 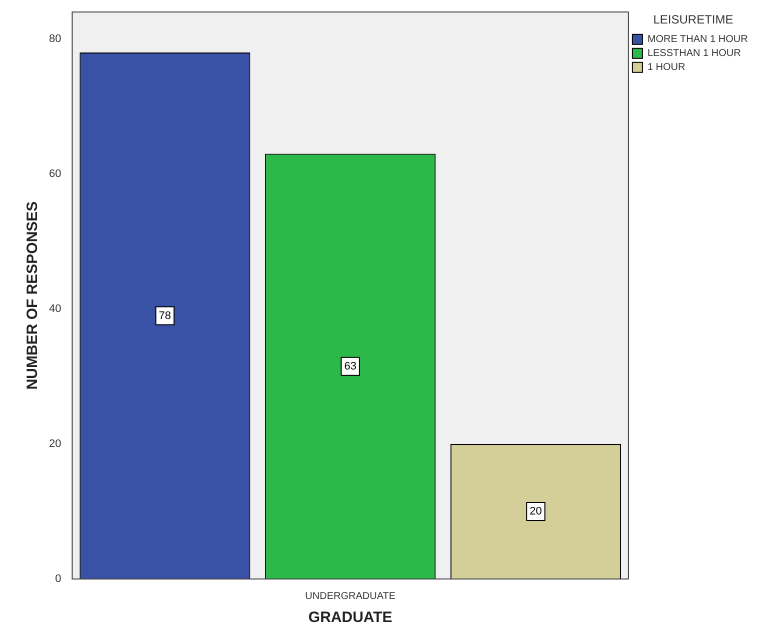 What do you see at coordinates (55, 444) in the screenshot?
I see `y-tick-label: 20` at bounding box center [55, 444].